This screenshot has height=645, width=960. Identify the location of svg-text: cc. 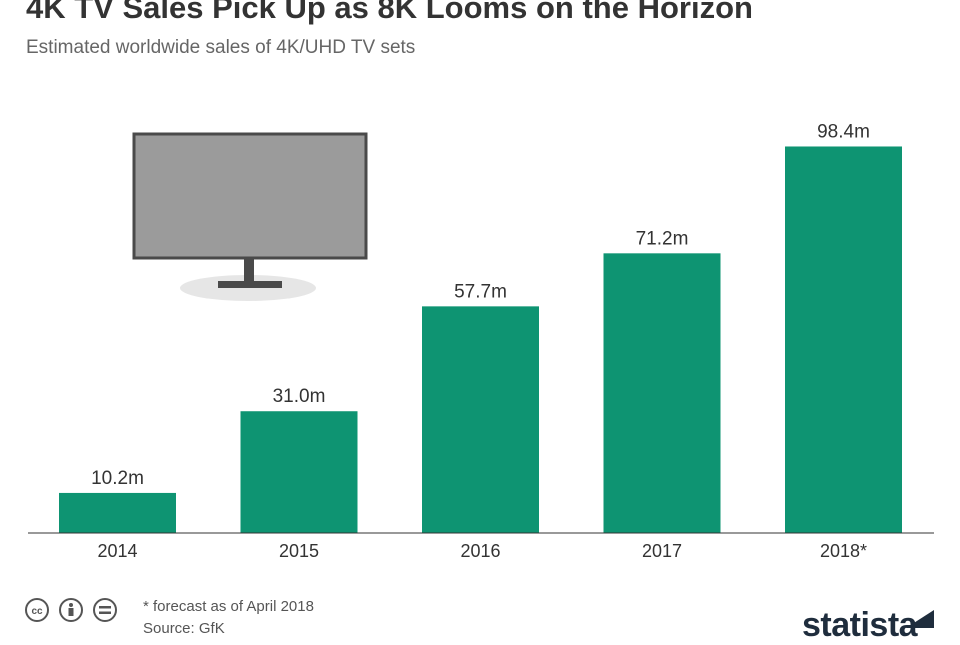
(37, 611).